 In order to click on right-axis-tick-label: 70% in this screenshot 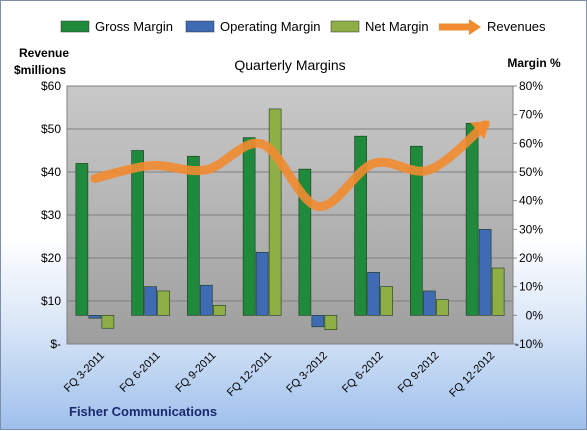, I will do `click(531, 115)`.